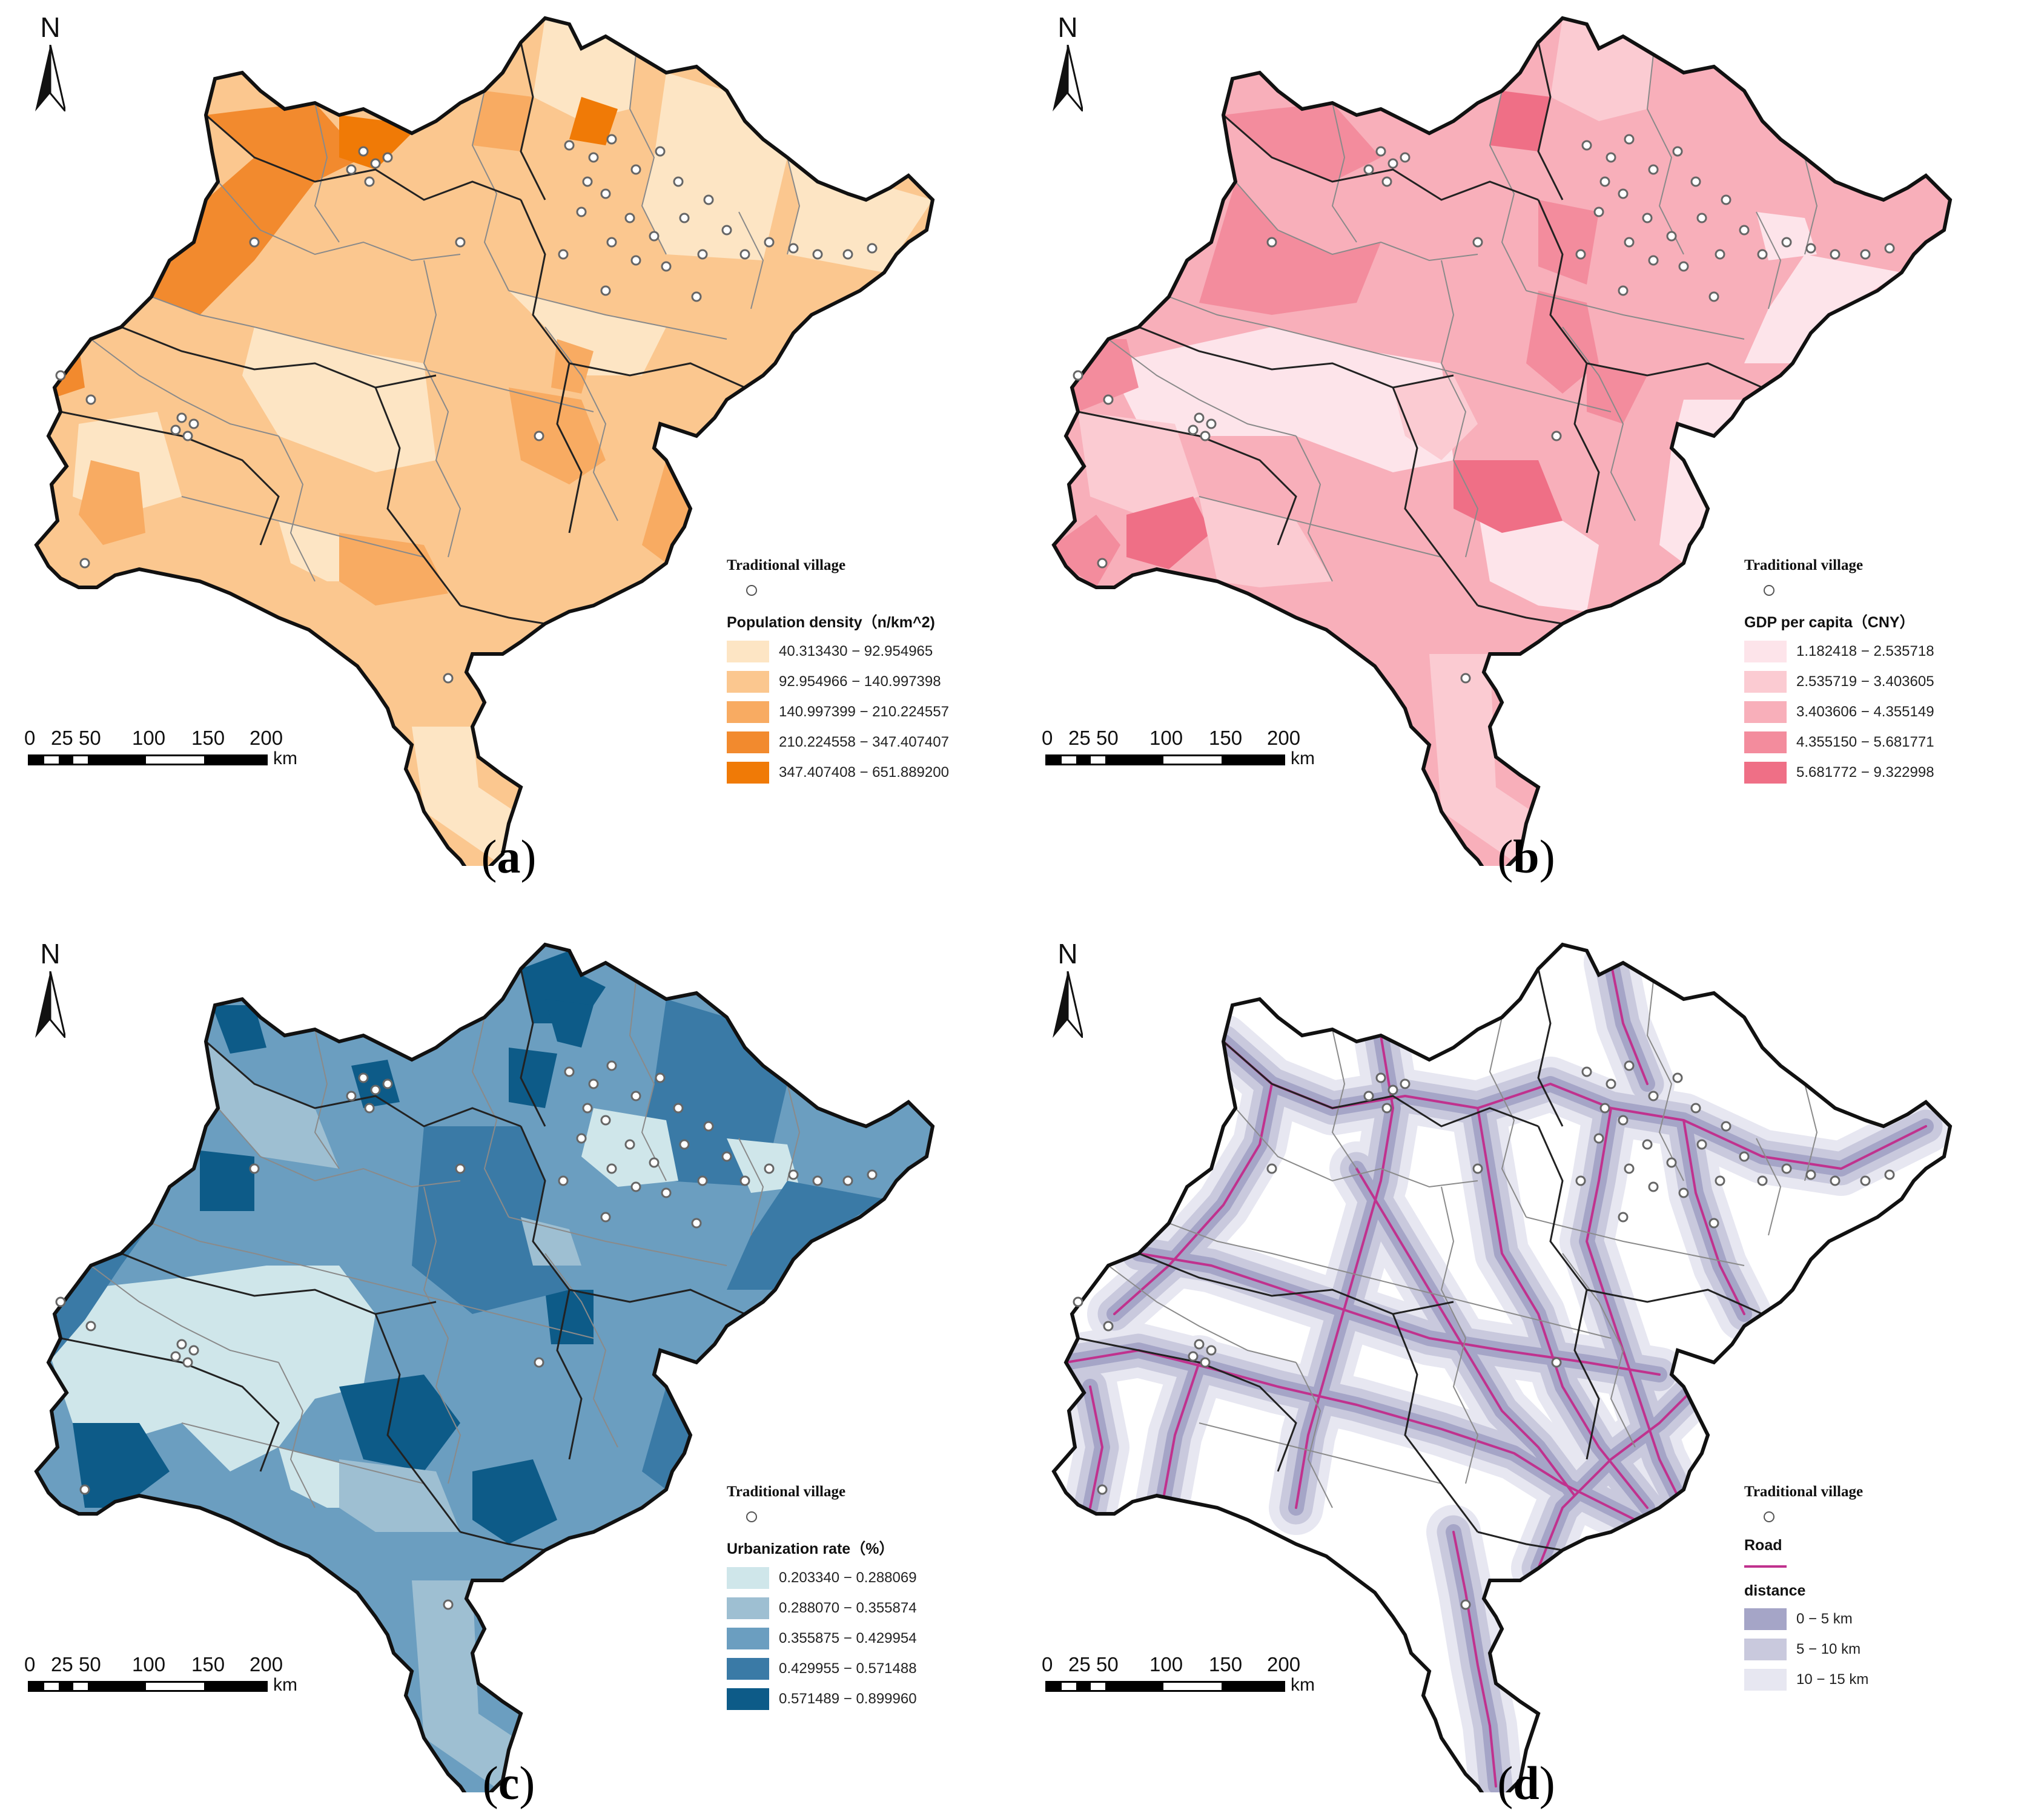  I want to click on legend-item: 40.313430 − 92.954965, so click(860, 652).